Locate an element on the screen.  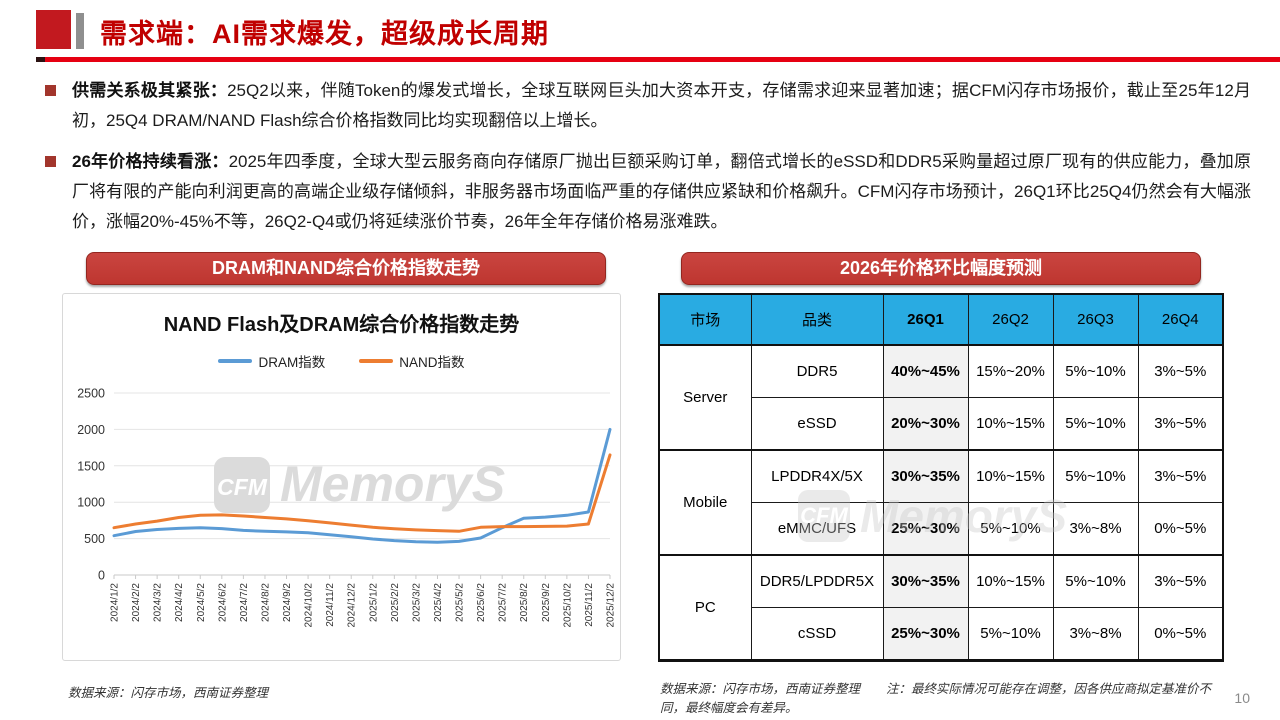
svg-text: 2025/6/2 is located at coordinates (481, 602).